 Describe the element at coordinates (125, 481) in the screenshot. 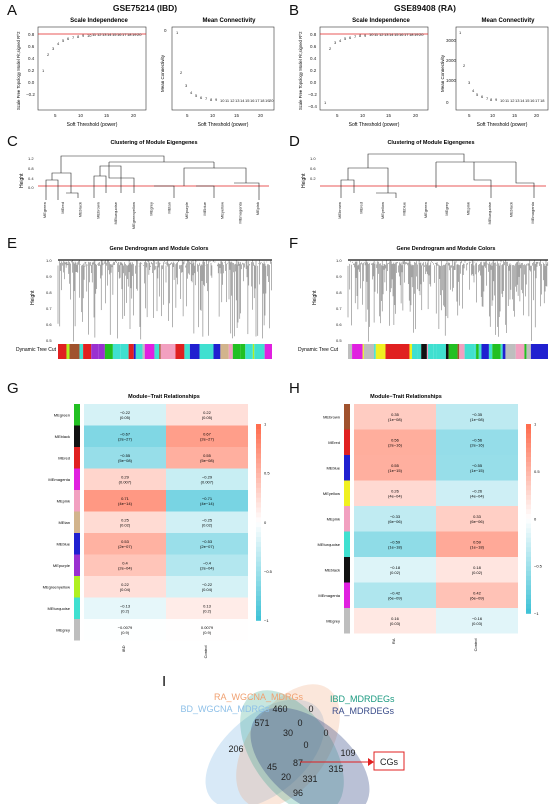

I see `cell-pvalue: (0.007)` at that location.